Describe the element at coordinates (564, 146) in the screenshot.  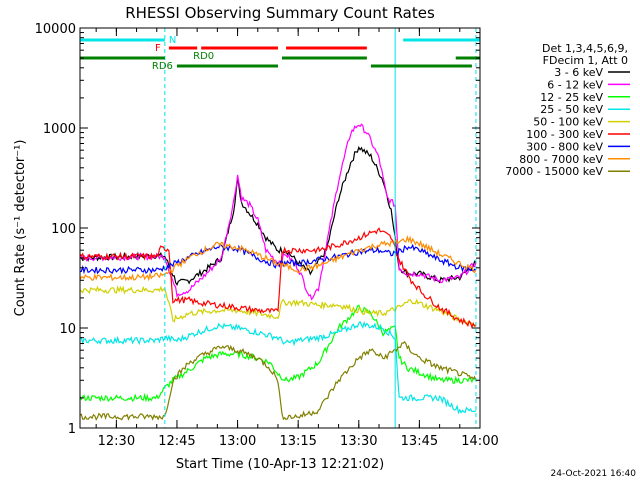
I see `legend-label-6: 300 - 800 keV` at that location.